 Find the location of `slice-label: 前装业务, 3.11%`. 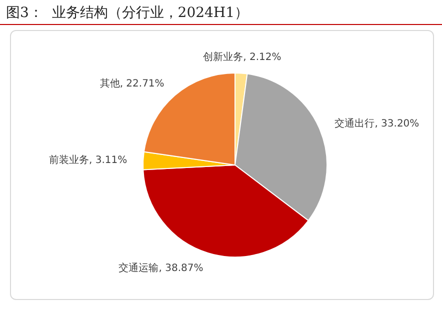

slice-label: 前装业务, 3.11% is located at coordinates (88, 160).